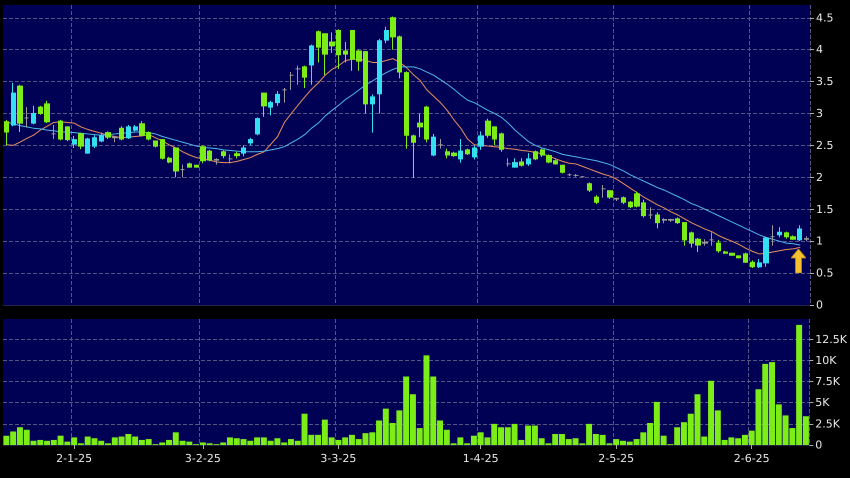 The image size is (850, 478). Describe the element at coordinates (825, 209) in the screenshot. I see `y-tick-label: 1.5` at that location.